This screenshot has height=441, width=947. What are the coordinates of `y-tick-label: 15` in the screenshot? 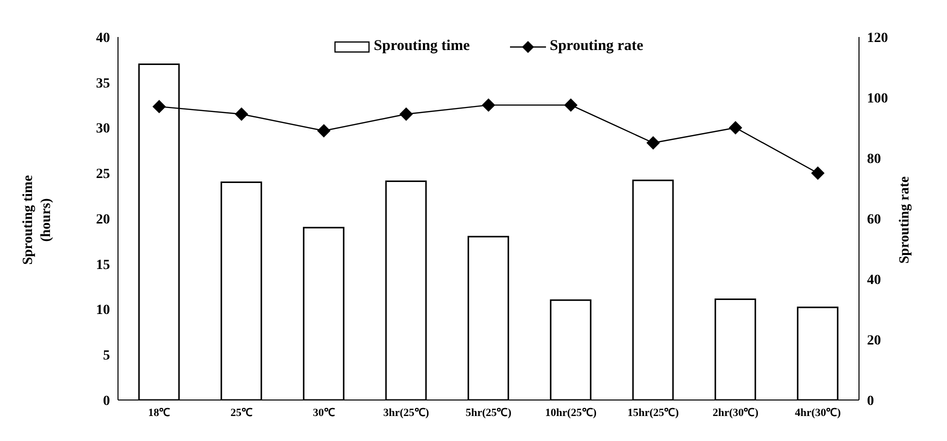 It's located at (103, 265).